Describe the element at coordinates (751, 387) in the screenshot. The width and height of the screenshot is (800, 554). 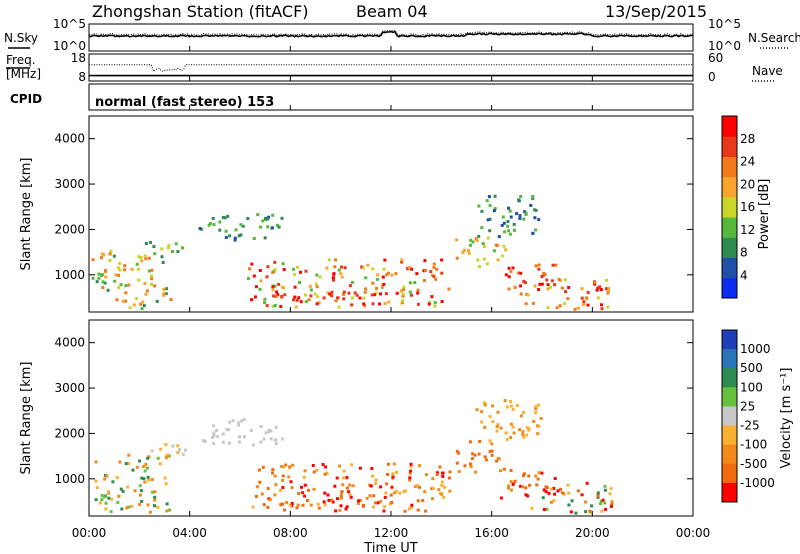
I see `velocity-colorbar-tick: 100` at that location.